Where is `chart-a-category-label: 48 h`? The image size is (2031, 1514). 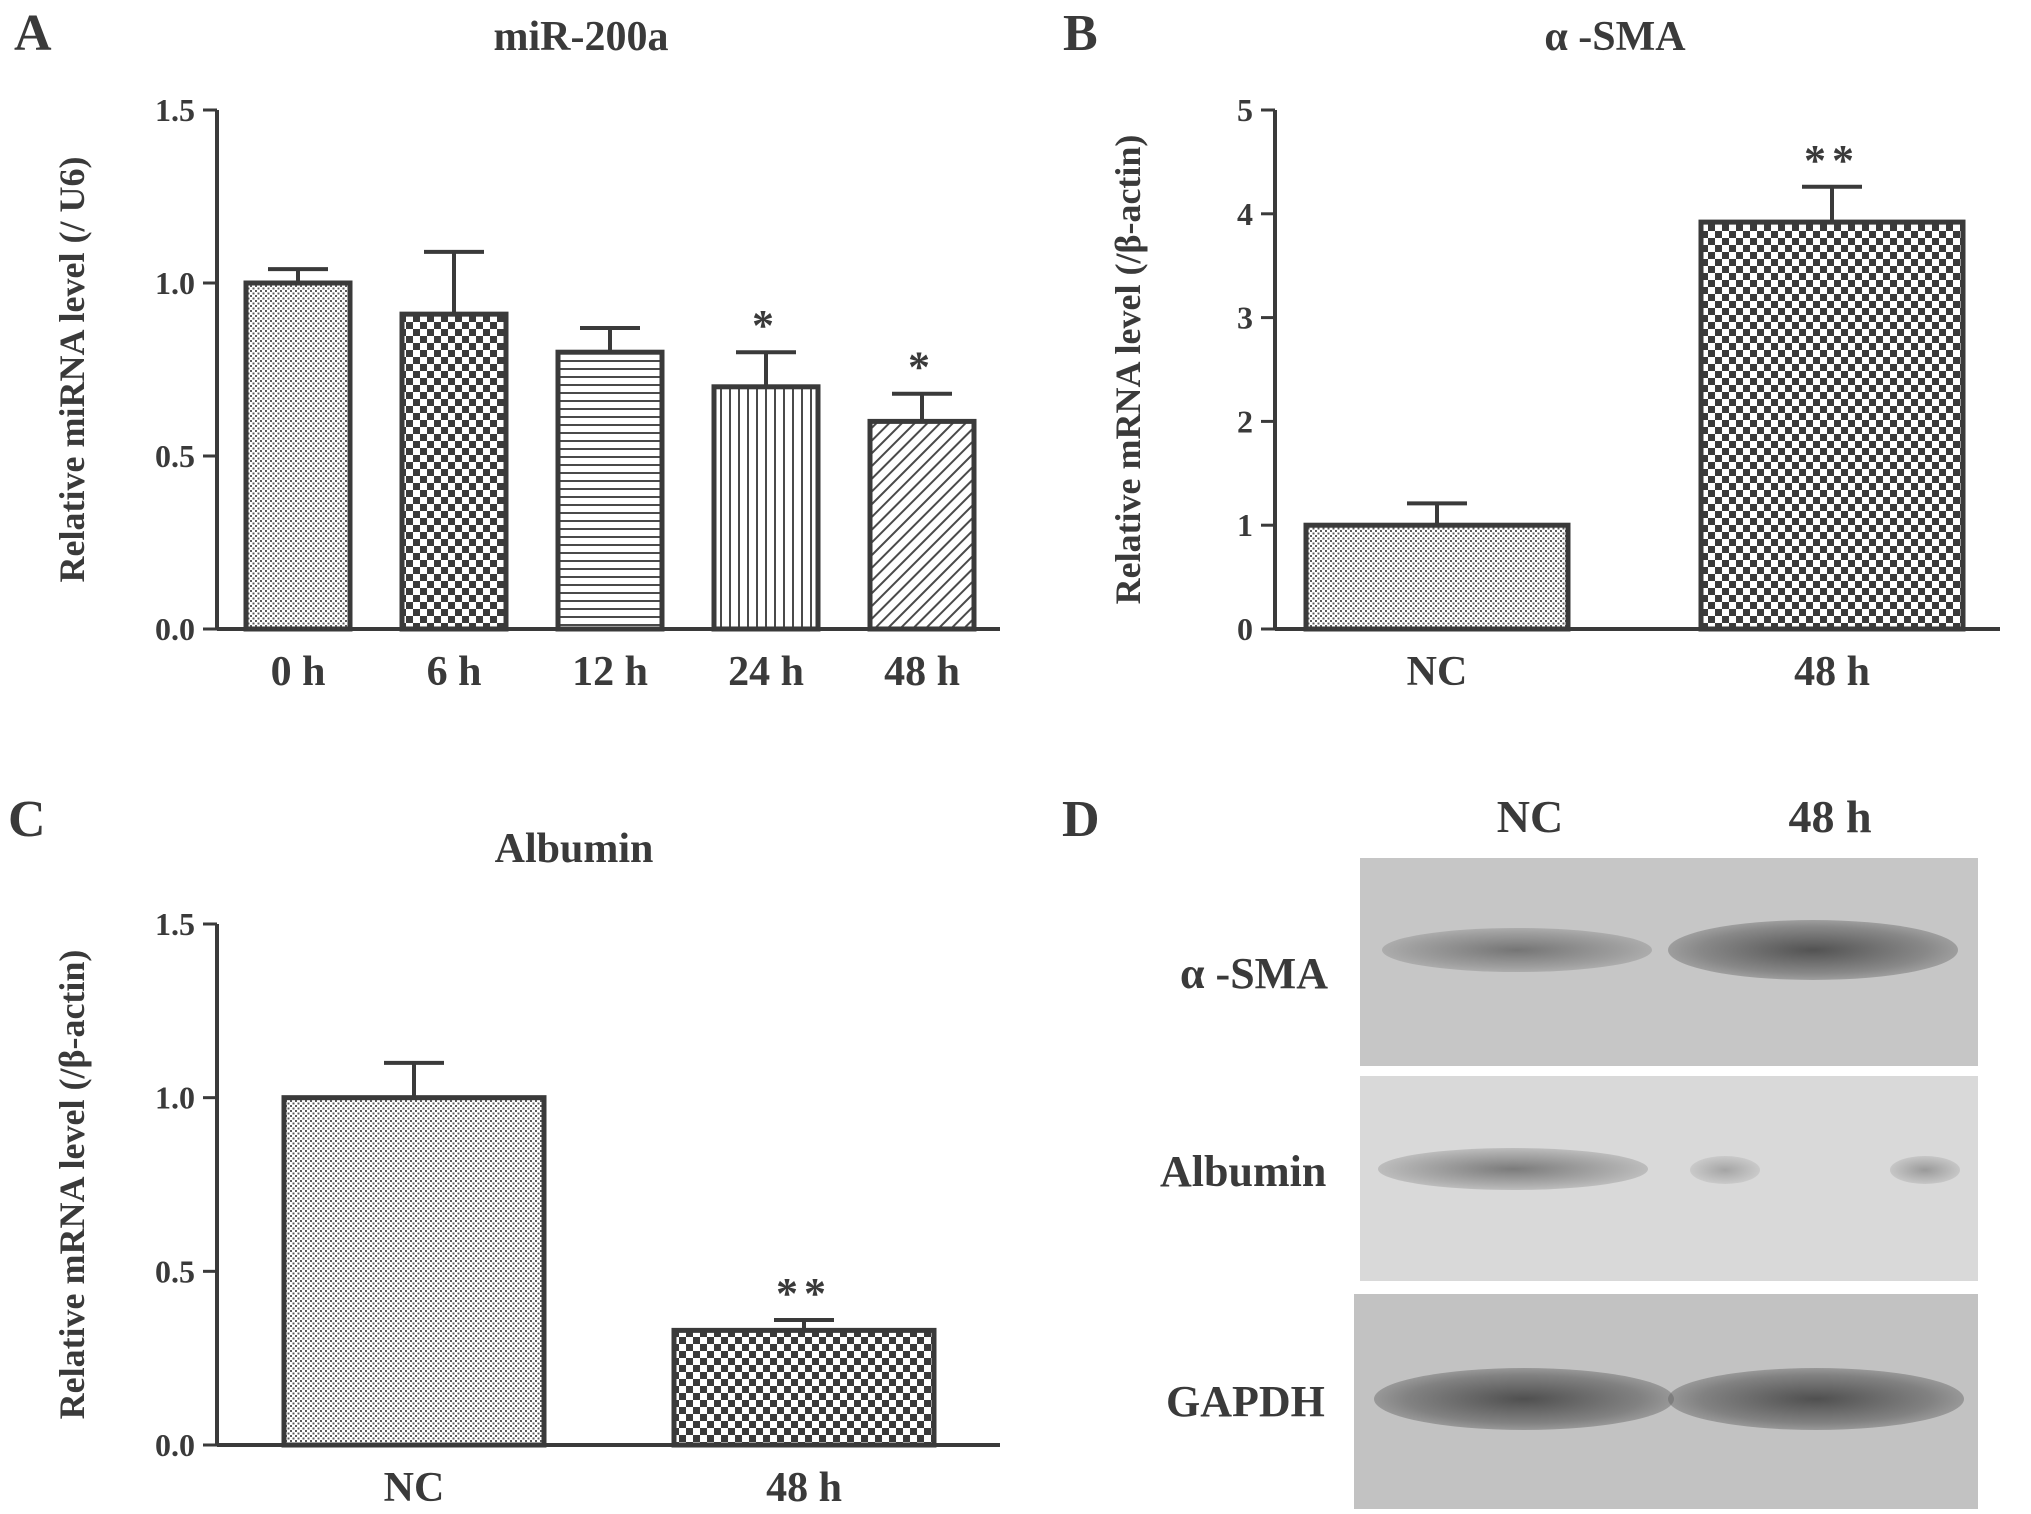 chart-a-category-label: 48 h is located at coordinates (922, 672).